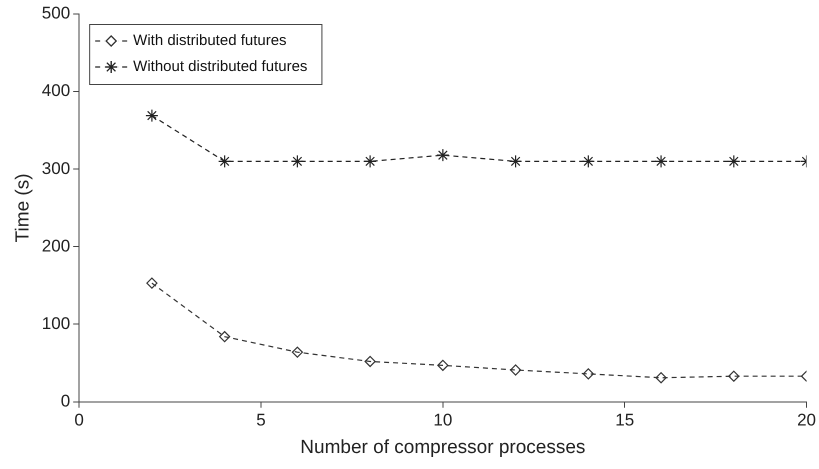  What do you see at coordinates (56, 13) in the screenshot?
I see `y-tick-label: 500` at bounding box center [56, 13].